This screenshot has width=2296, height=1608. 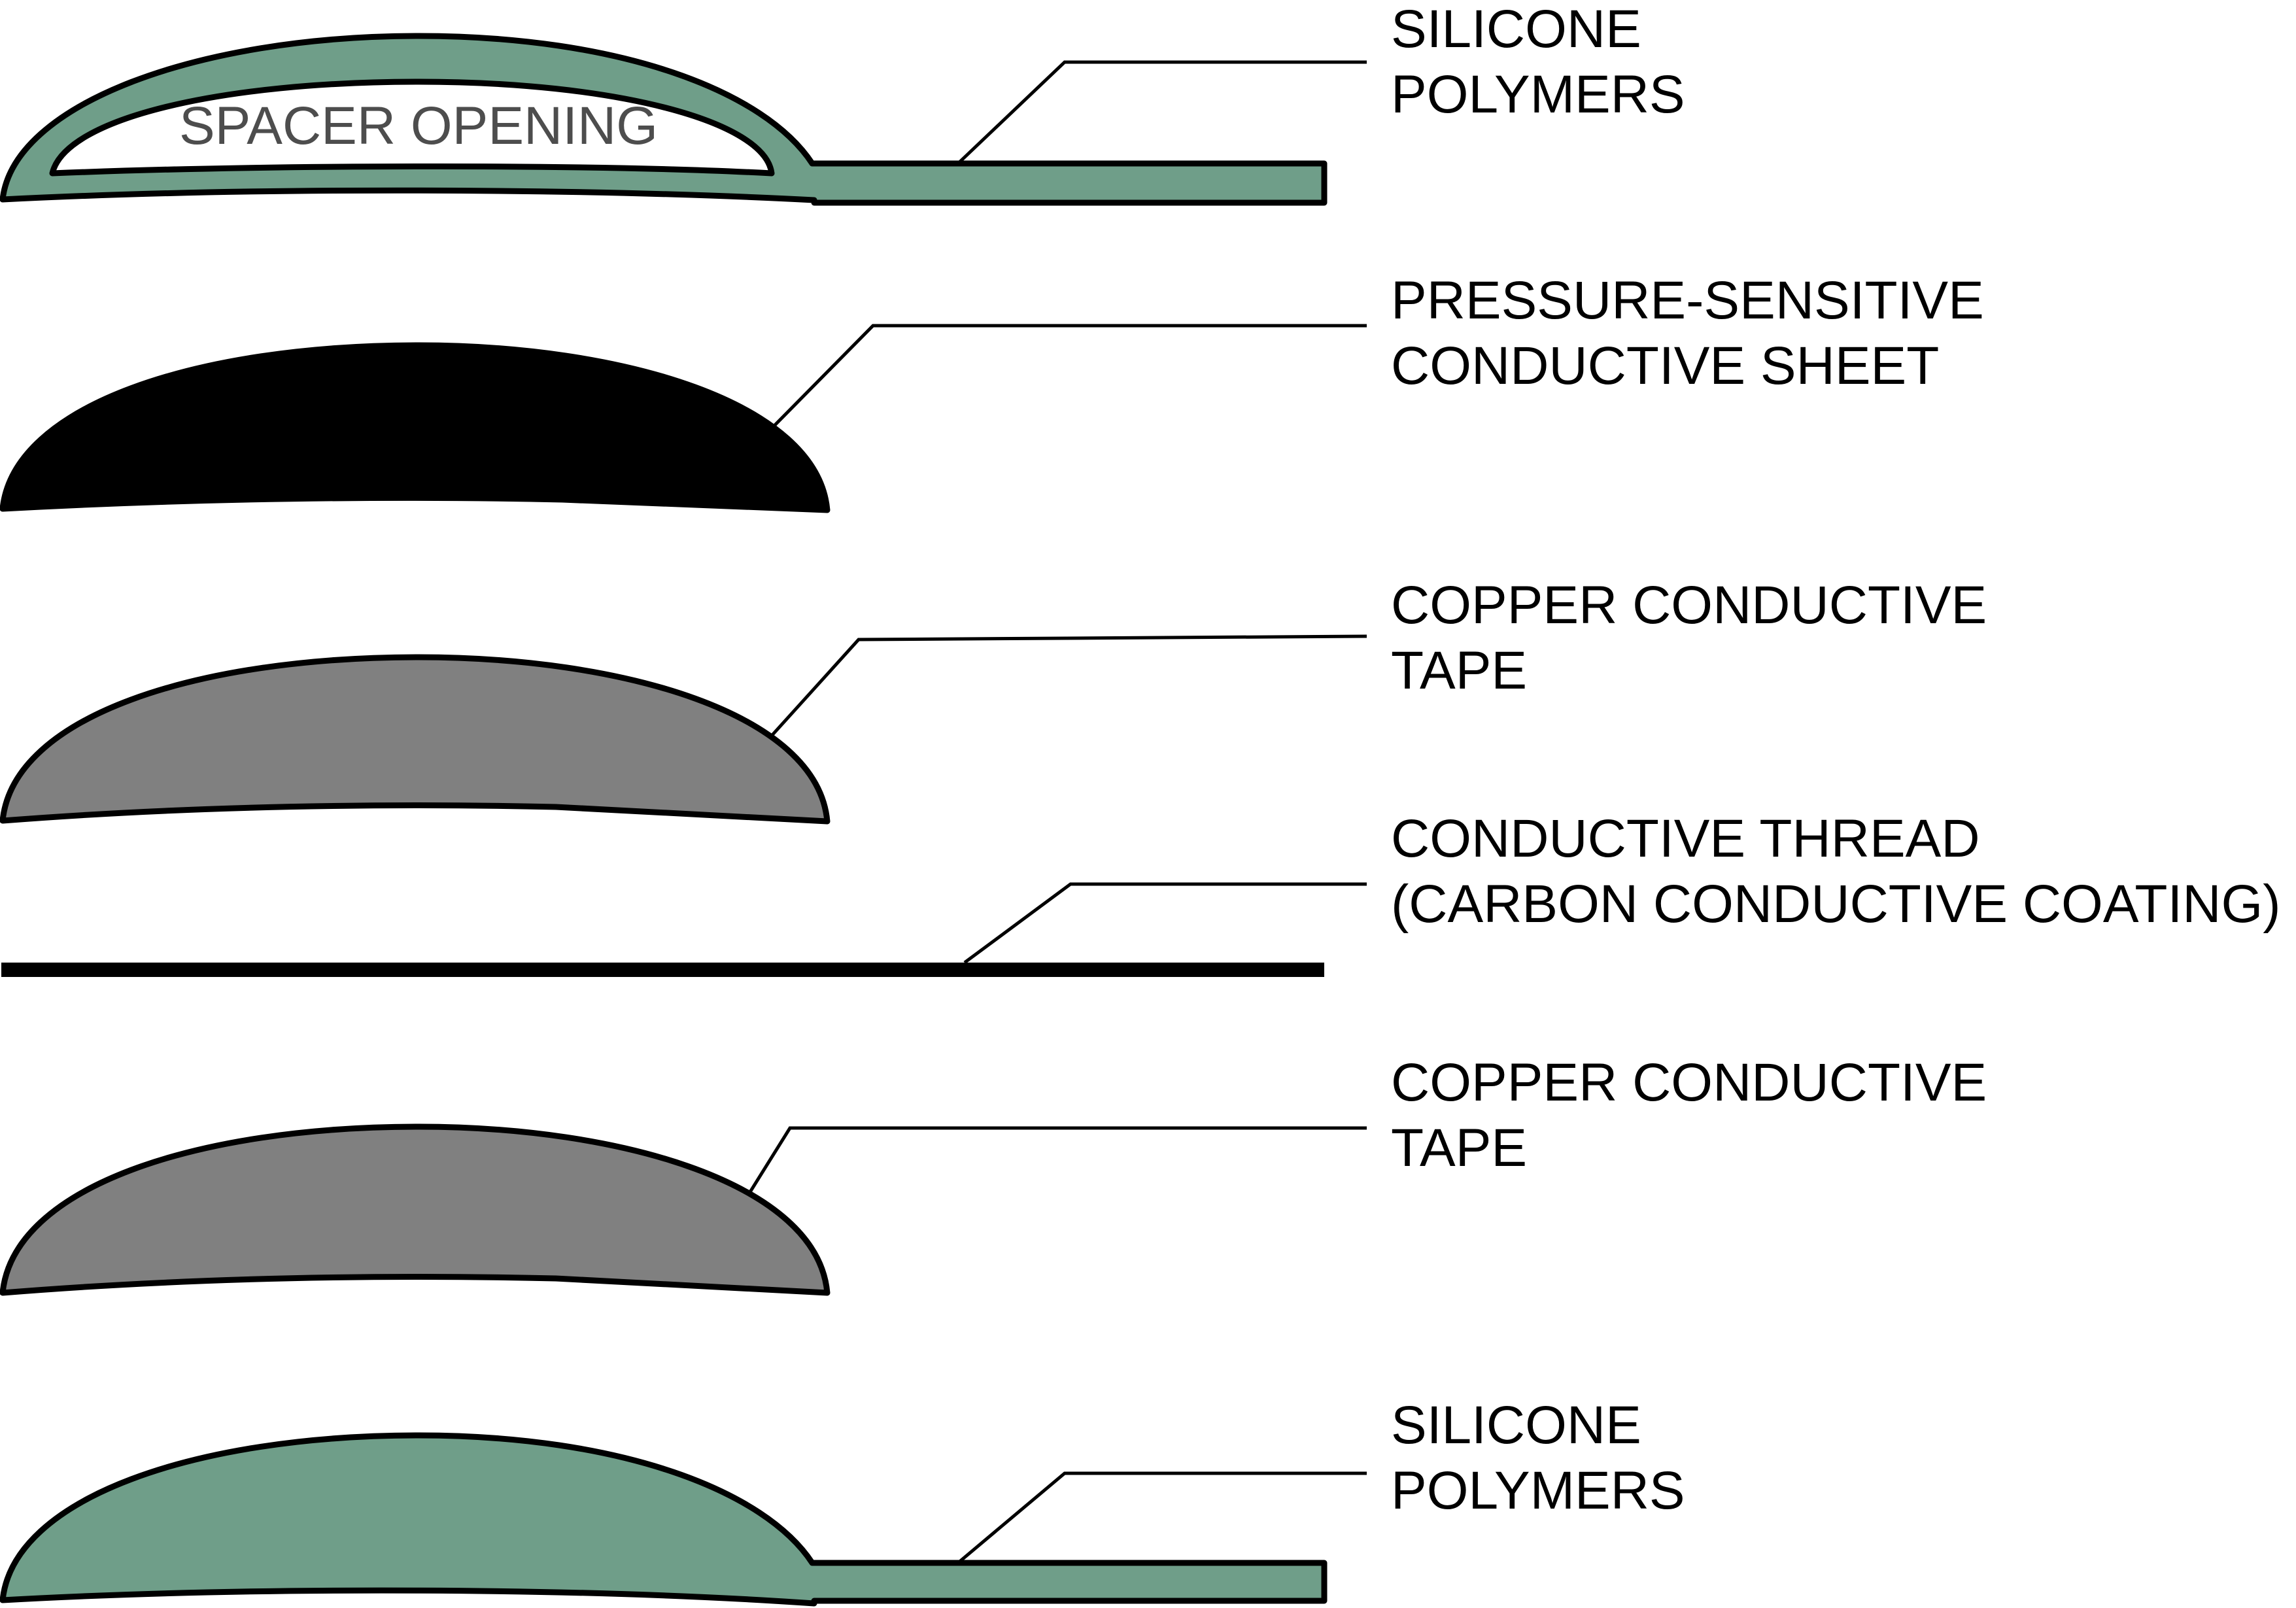 I want to click on conductive-sheet-label: PRESSURE-SENSITIVE CONDUCTIVE SHEET, so click(x=1695, y=334).